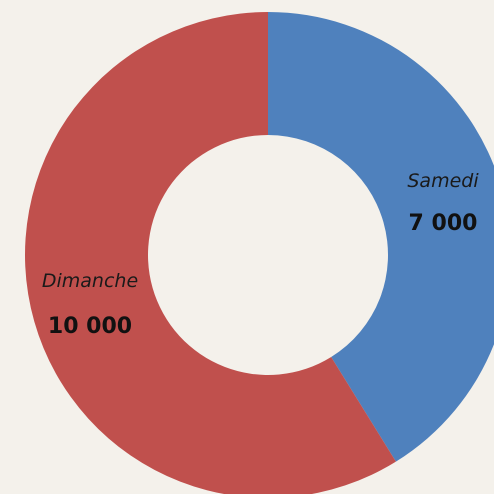  I want to click on value-label: 7 000, so click(443, 223).